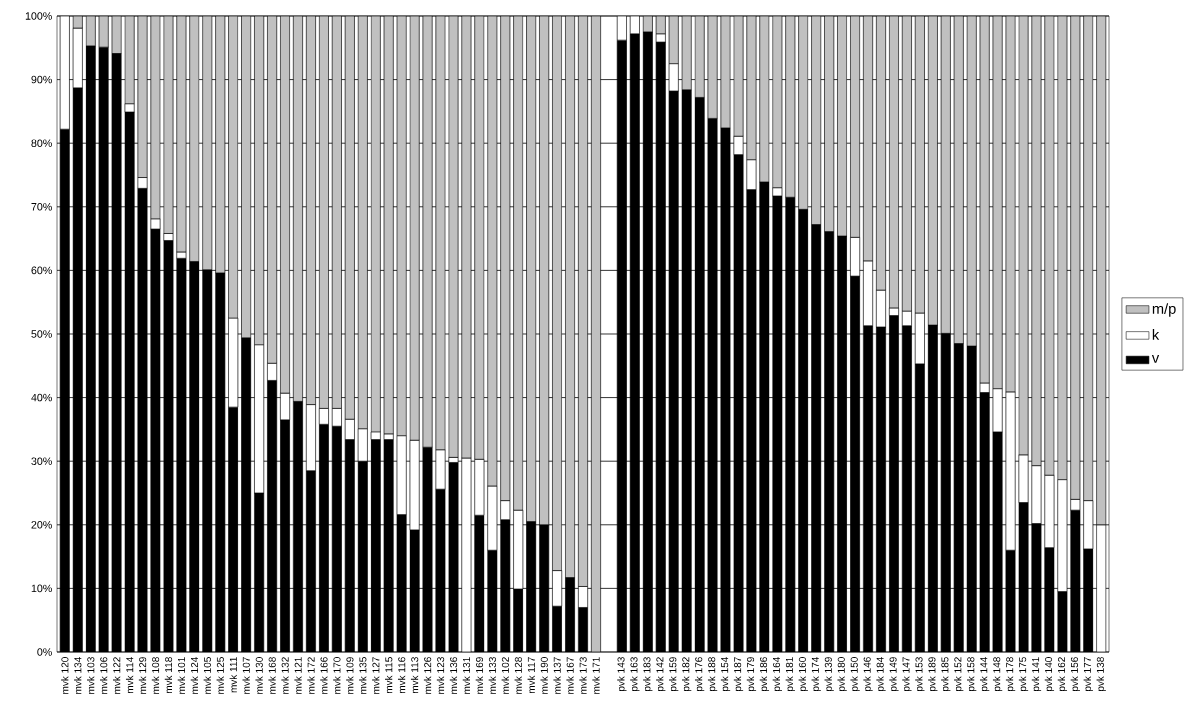 This screenshot has height=706, width=1202. Describe the element at coordinates (168, 675) in the screenshot. I see `x-tick-label: mvk 118` at that location.